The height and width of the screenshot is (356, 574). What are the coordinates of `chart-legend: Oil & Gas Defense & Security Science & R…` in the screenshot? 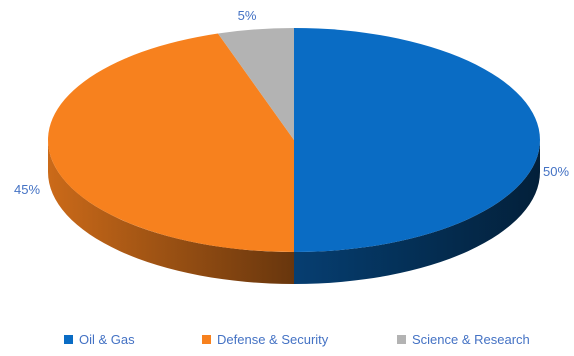 It's located at (287, 342).